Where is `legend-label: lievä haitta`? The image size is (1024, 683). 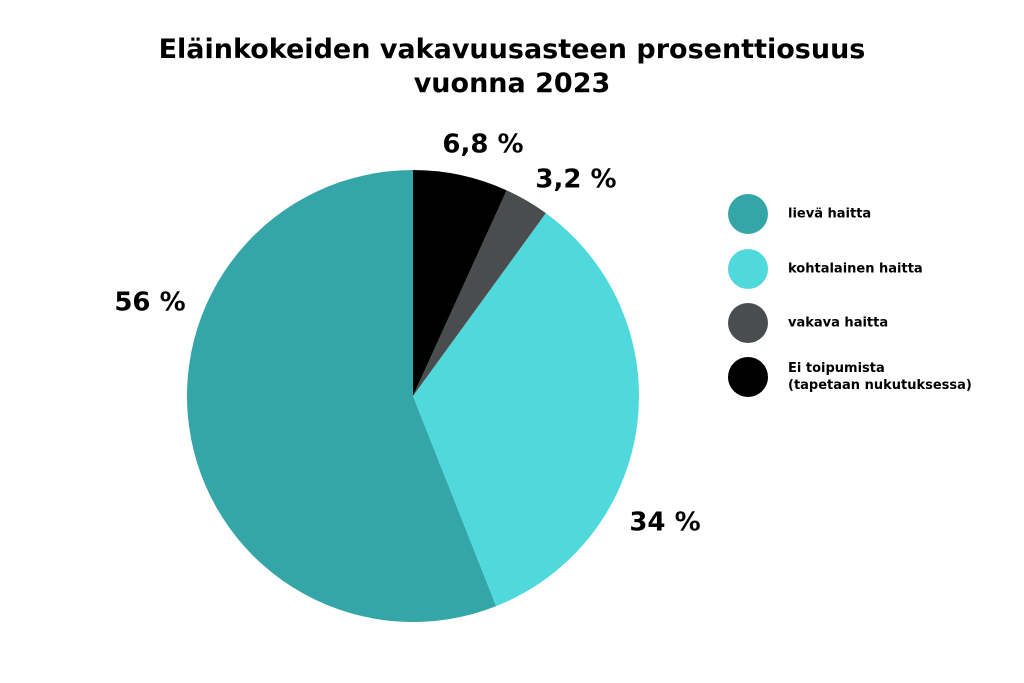 legend-label: lievä haitta is located at coordinates (830, 214).